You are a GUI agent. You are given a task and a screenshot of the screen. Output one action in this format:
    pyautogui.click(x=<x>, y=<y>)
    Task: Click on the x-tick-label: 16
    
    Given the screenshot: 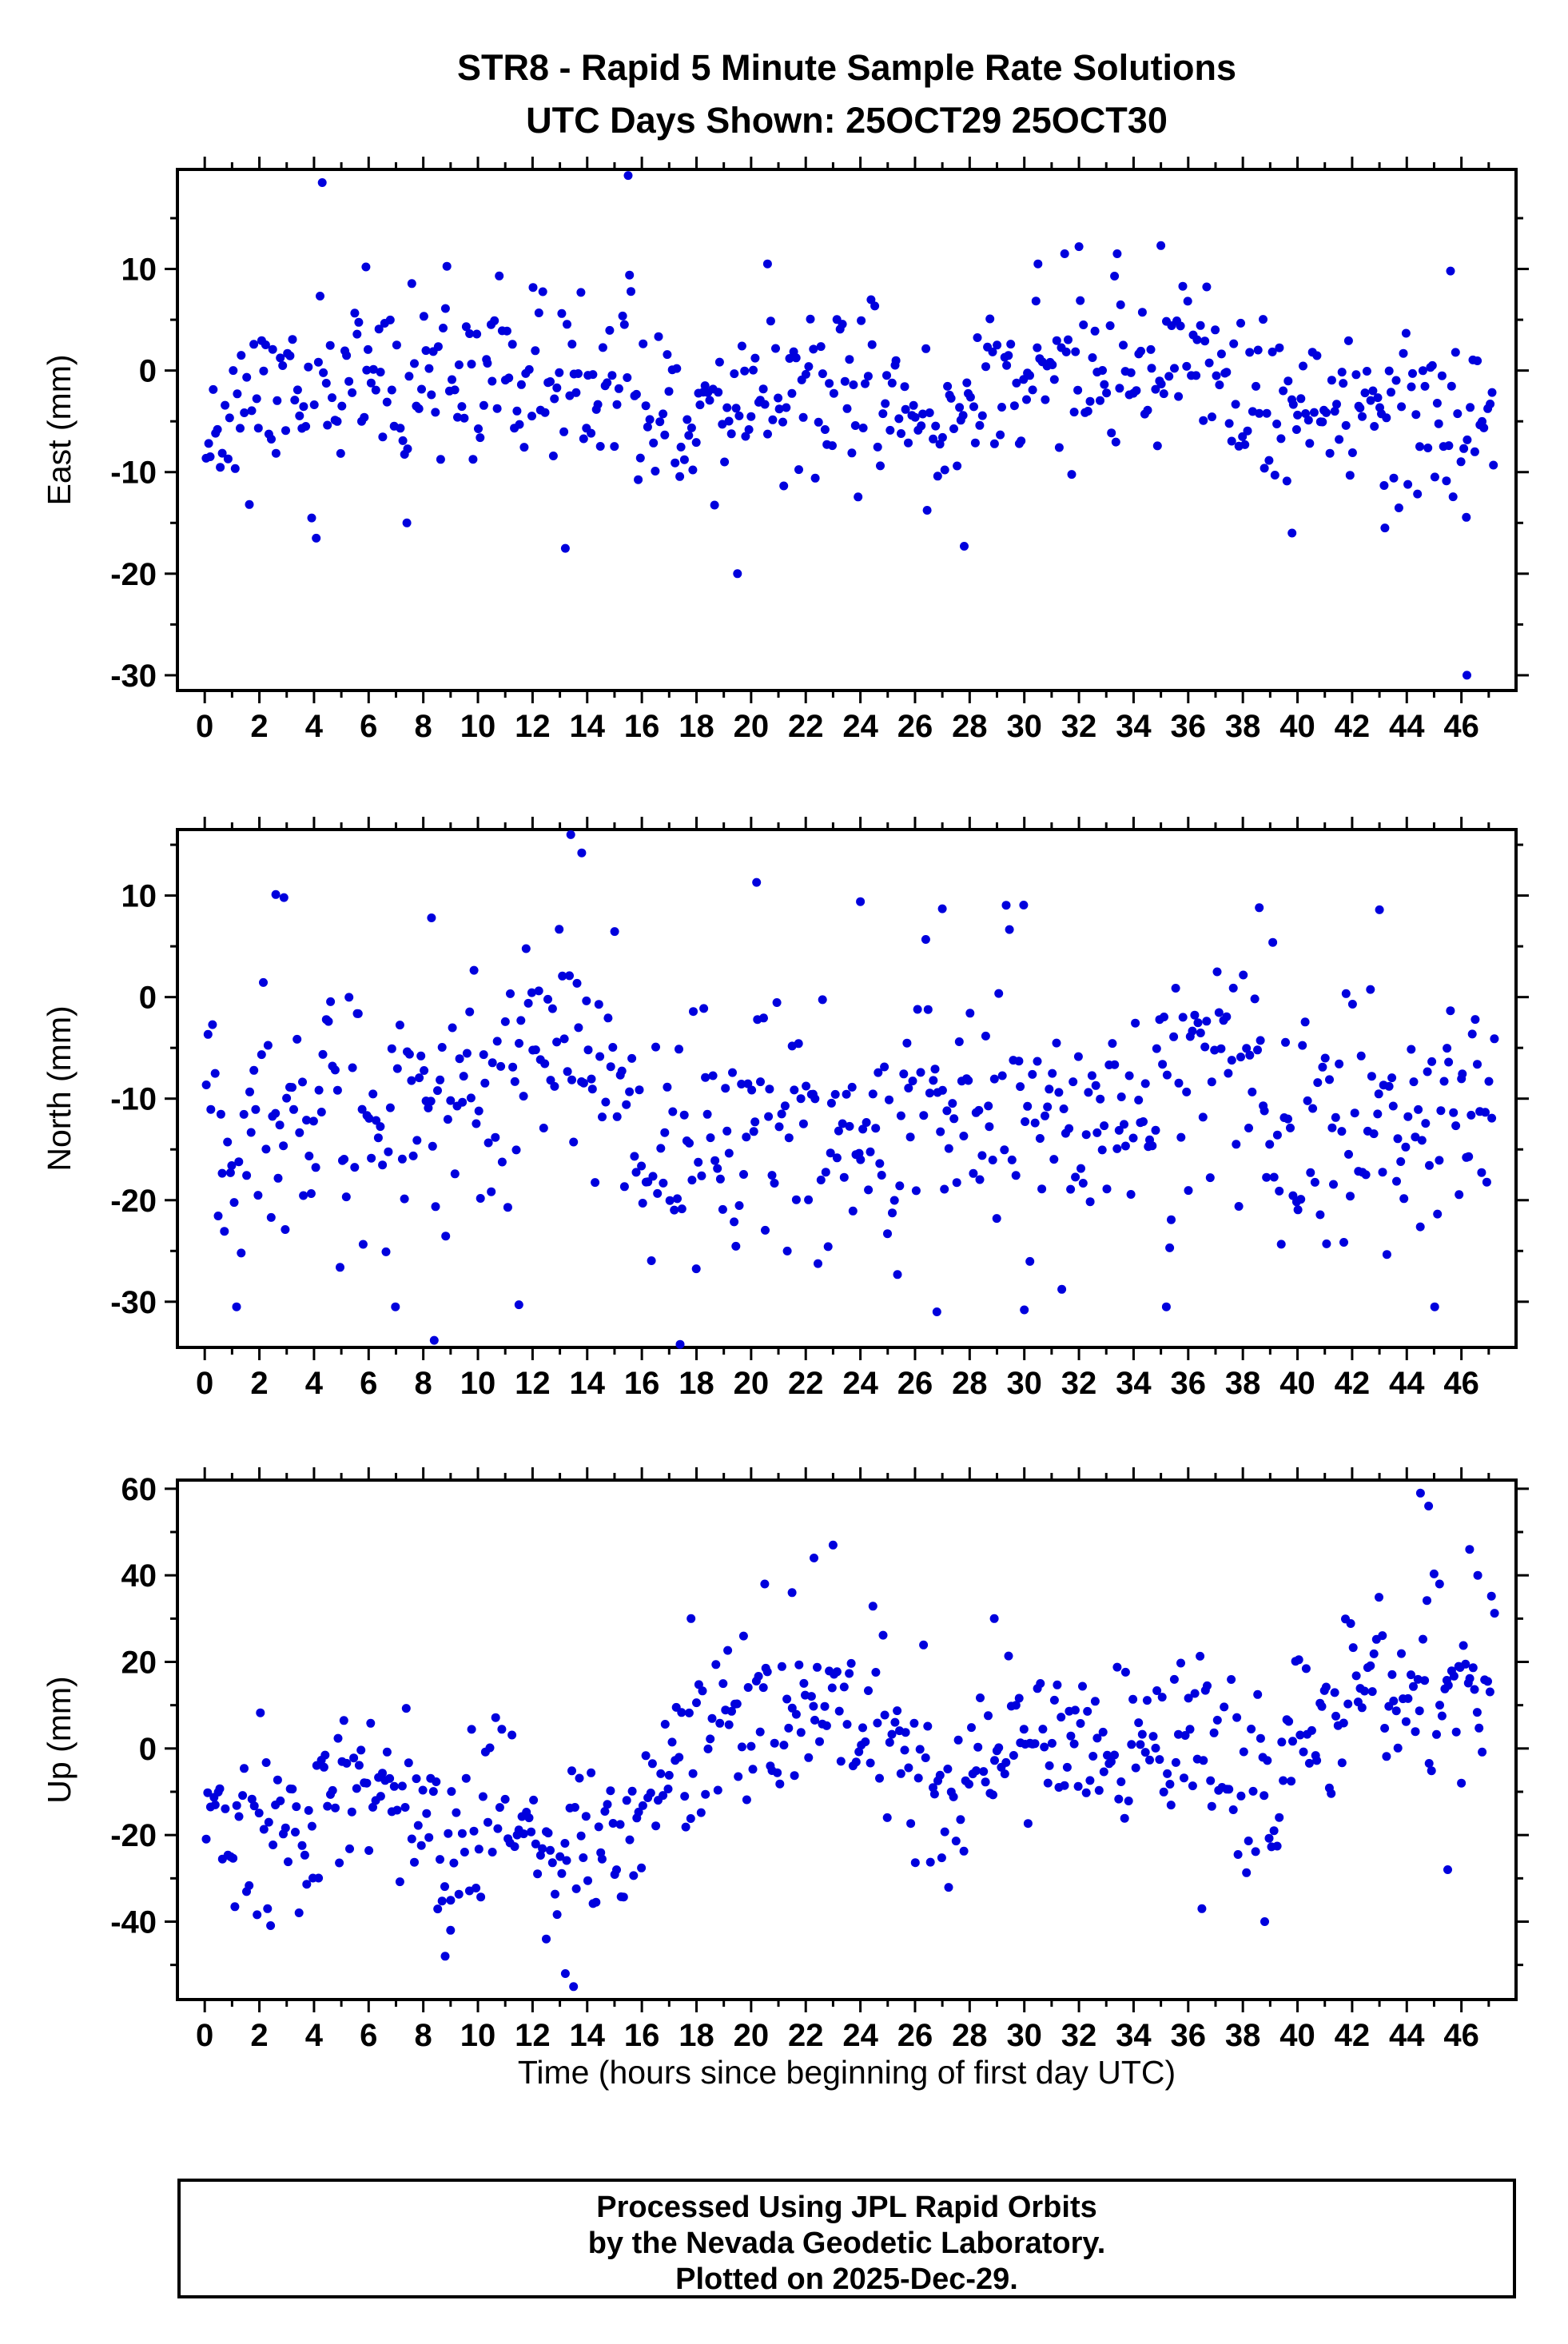 What is the action you would take?
    pyautogui.click(x=642, y=2036)
    